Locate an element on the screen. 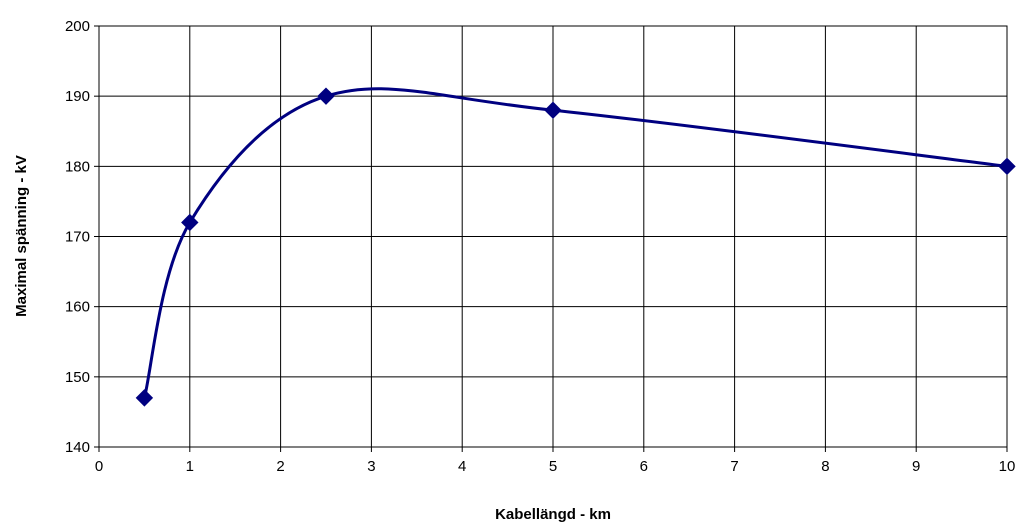  y-tick-label: 160 is located at coordinates (77, 307).